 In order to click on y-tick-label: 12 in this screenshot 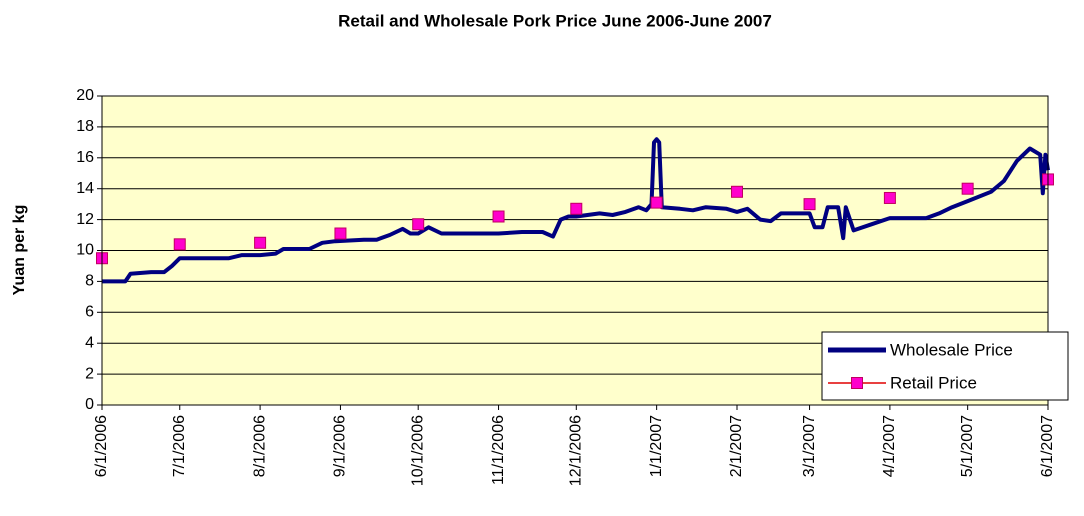, I will do `click(85, 219)`.